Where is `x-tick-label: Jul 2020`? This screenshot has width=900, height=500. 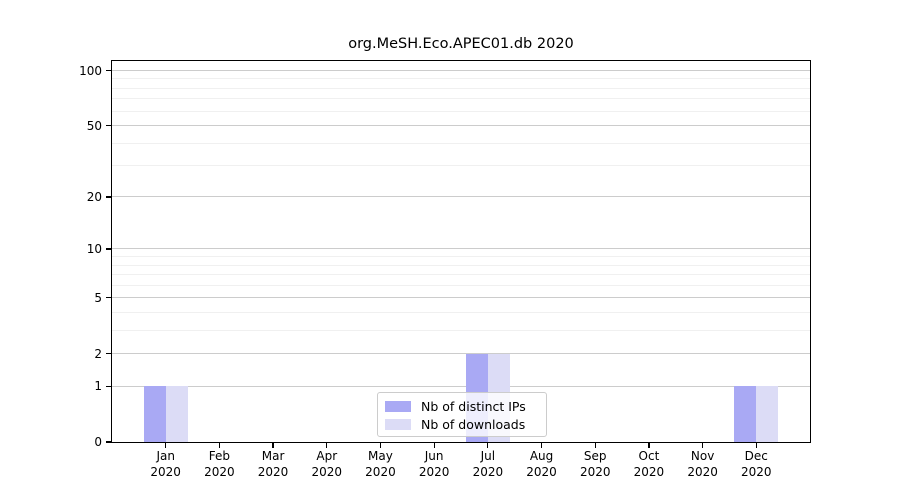
x-tick-label: Jul 2020 is located at coordinates (488, 464).